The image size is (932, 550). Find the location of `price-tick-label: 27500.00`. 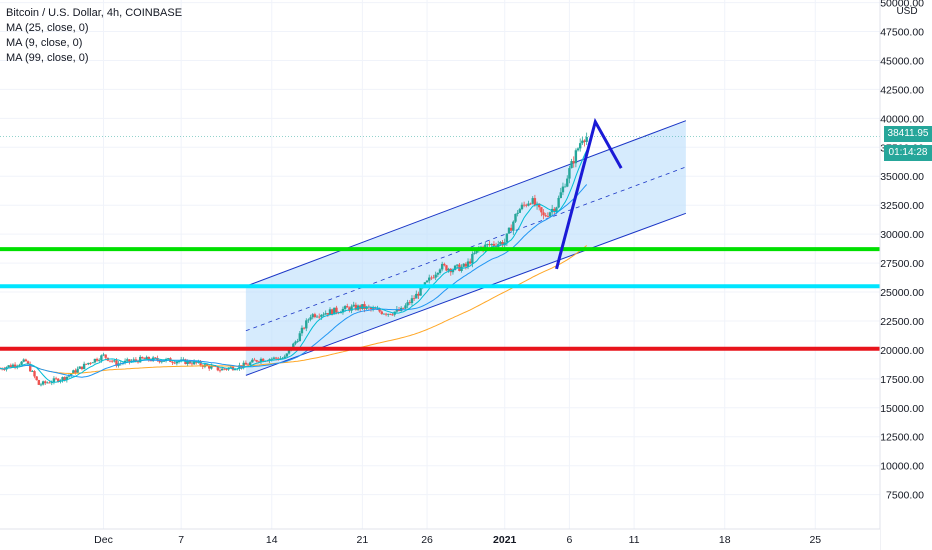

price-tick-label: 27500.00 is located at coordinates (902, 264).